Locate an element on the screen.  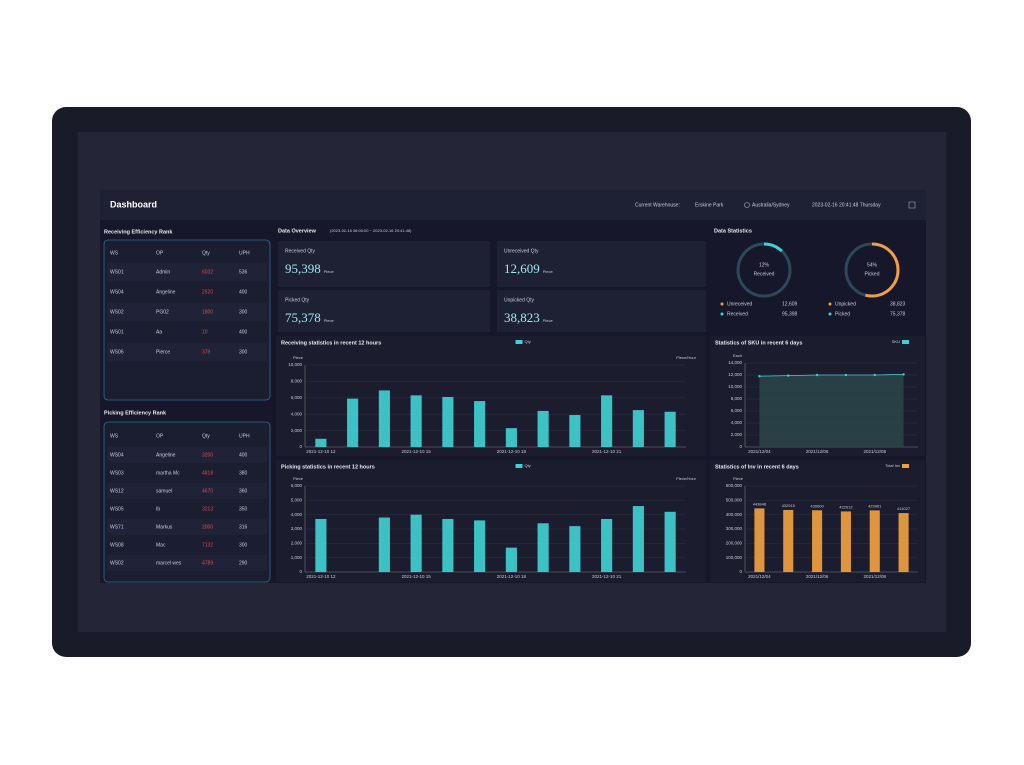
kpi-value: 12,609 is located at coordinates (522, 268).